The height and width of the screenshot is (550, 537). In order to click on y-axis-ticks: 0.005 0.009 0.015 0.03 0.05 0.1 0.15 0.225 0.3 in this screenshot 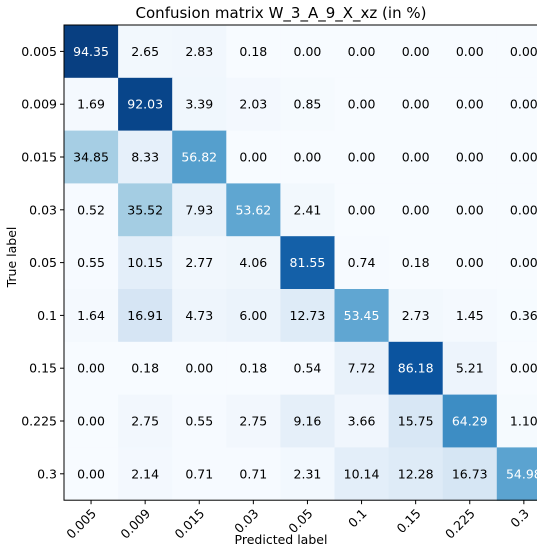, I will do `click(42, 262)`.